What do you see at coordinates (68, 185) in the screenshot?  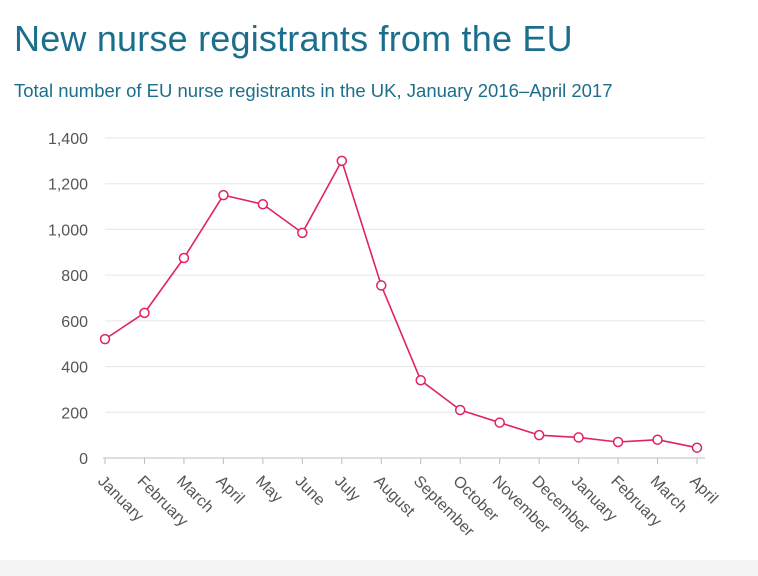 I see `y-tick-label: 1,200` at bounding box center [68, 185].